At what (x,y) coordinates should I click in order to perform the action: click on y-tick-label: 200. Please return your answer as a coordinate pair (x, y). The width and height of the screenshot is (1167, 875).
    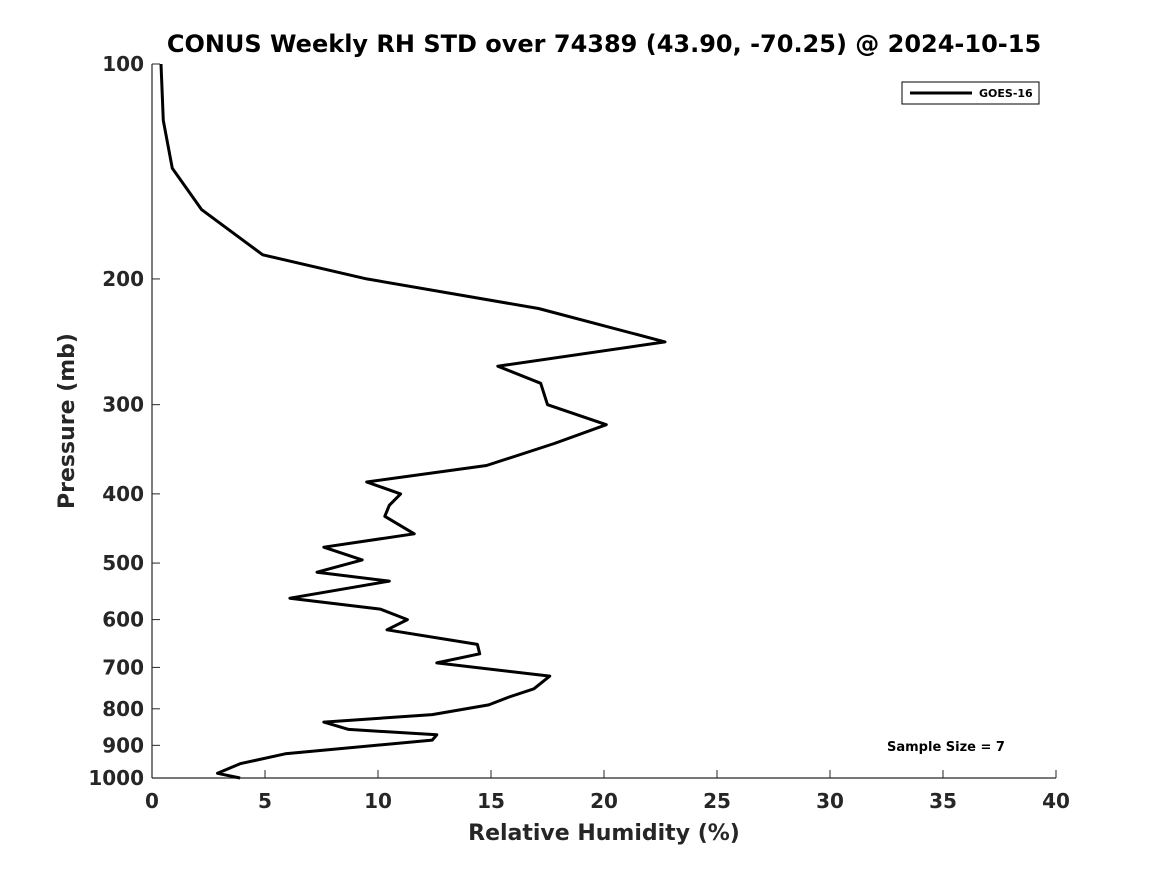
    Looking at the image, I should click on (123, 279).